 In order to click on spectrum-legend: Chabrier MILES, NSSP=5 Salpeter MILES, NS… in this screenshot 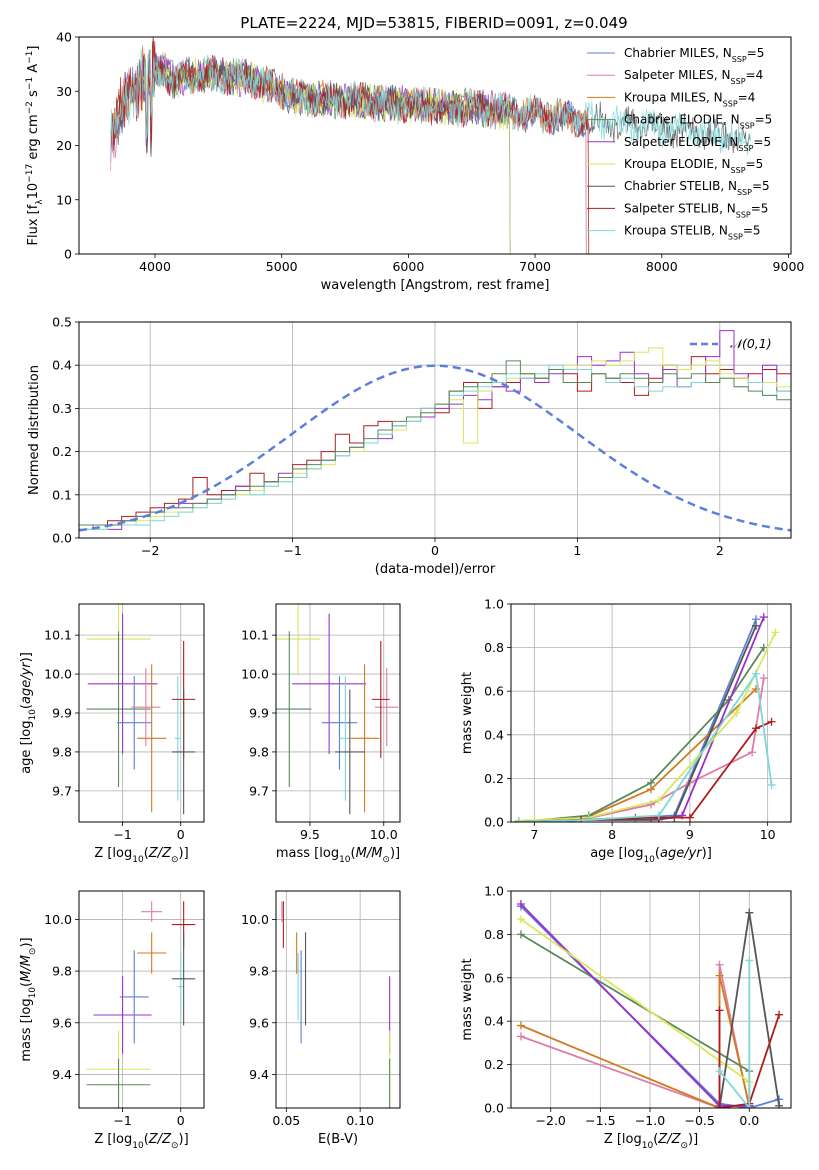, I will do `click(679, 143)`.